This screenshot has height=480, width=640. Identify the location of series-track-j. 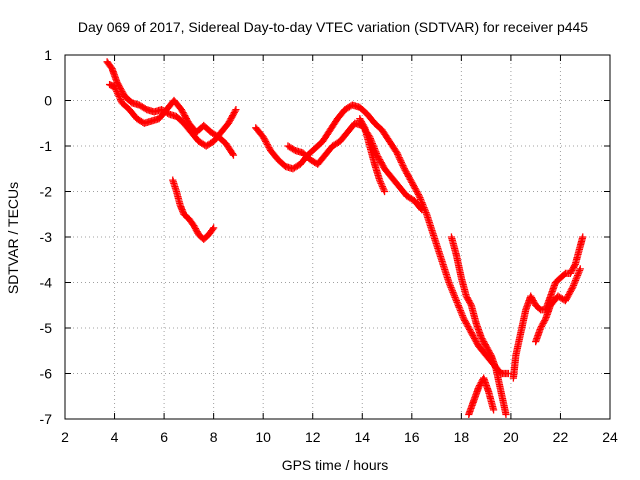
(558, 305).